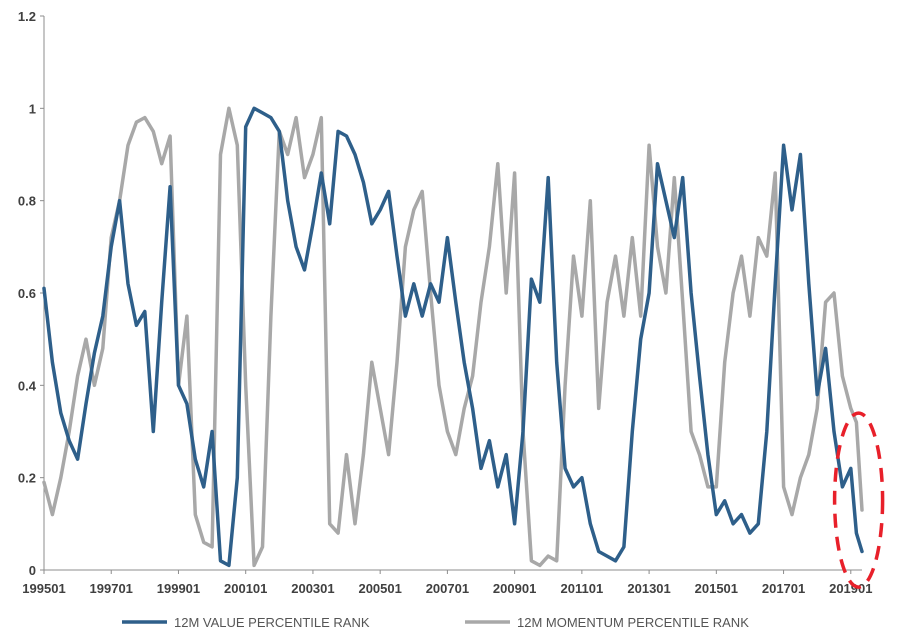  Describe the element at coordinates (447, 588) in the screenshot. I see `x-tick-label: 200701` at that location.